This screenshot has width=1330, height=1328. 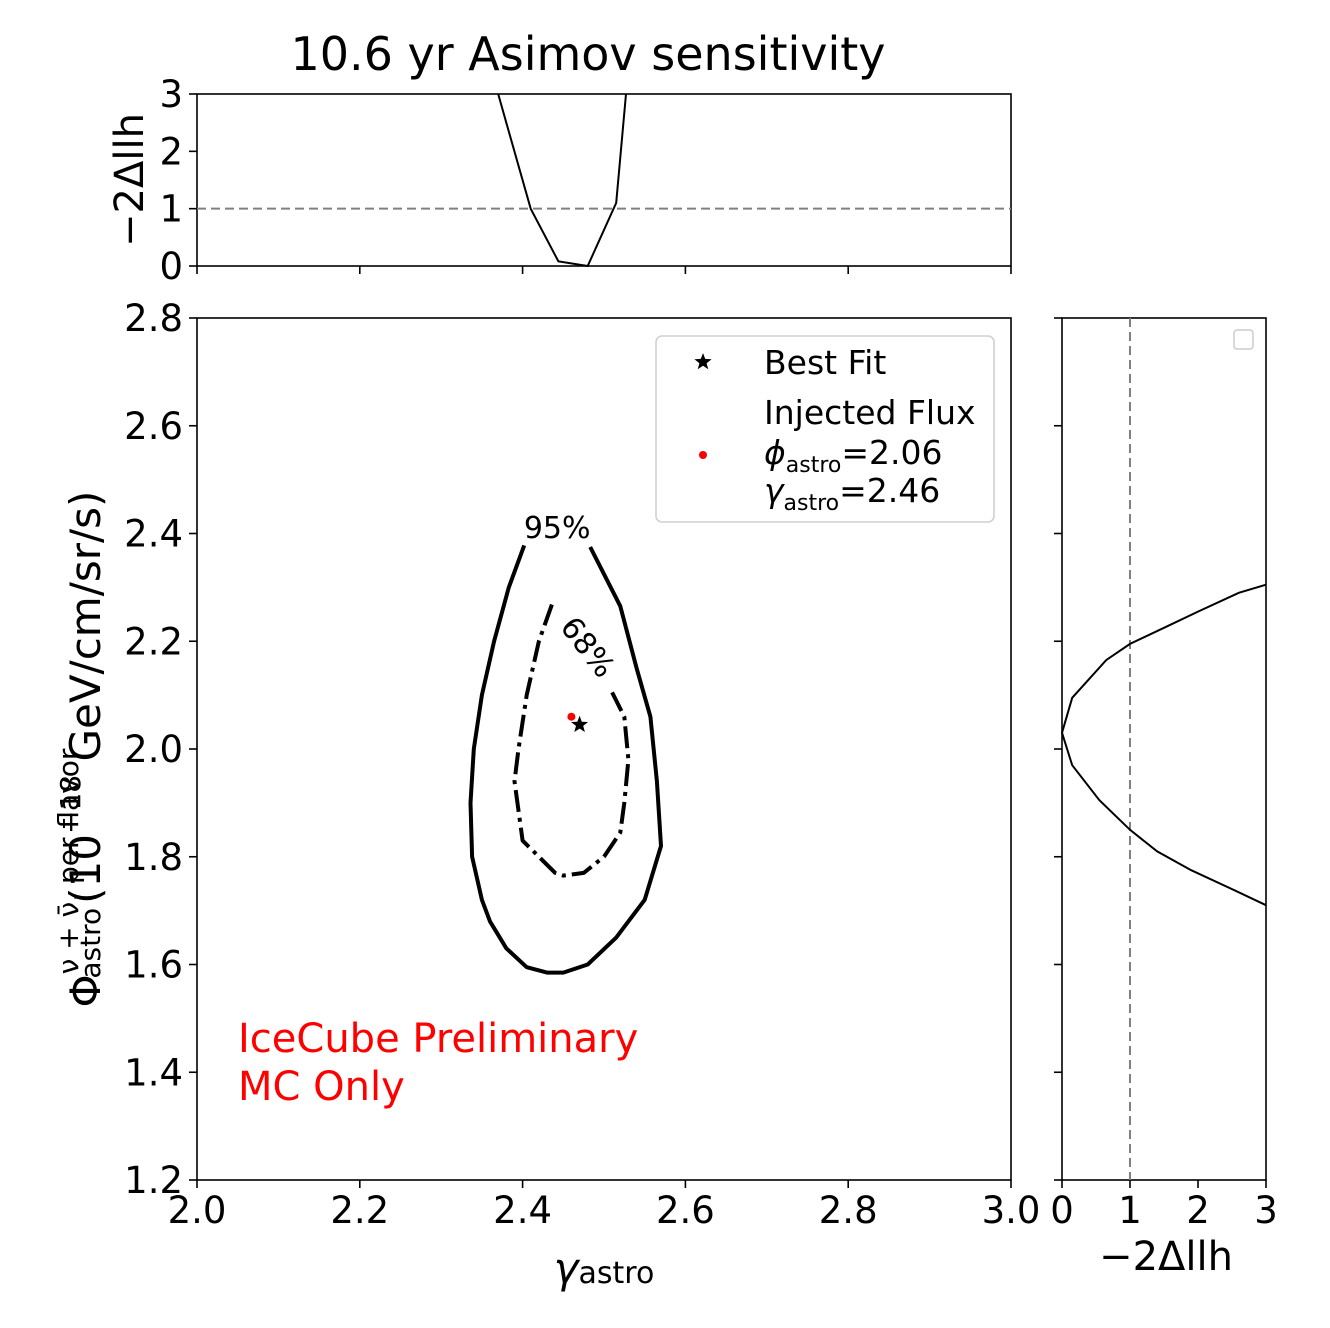 I want to click on legend-best-fit-label: Best Fit, so click(x=825, y=362).